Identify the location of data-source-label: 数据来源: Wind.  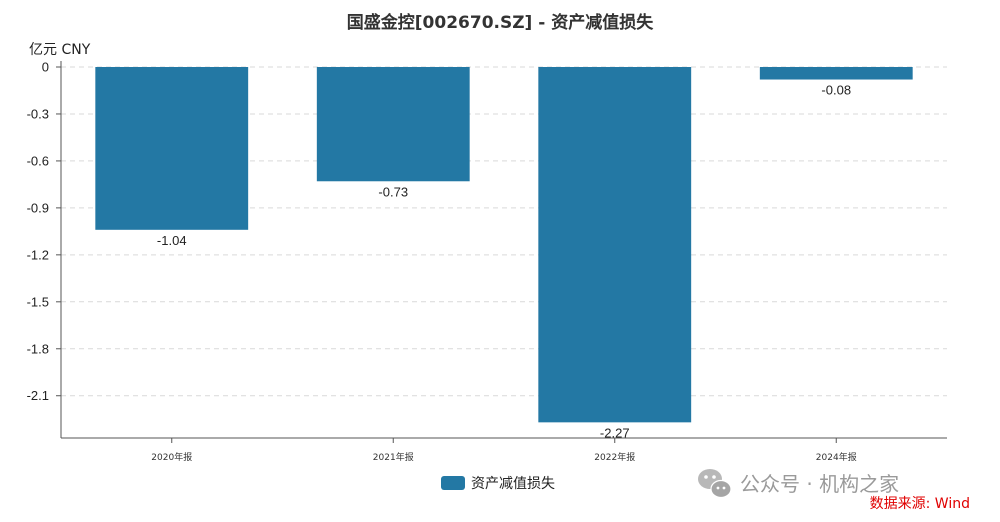
(920, 504).